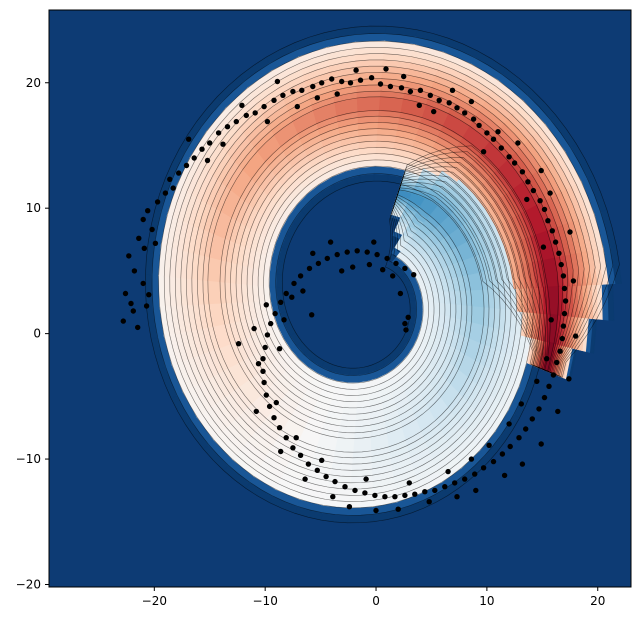  I want to click on x-tick-label: 0, so click(376, 601).